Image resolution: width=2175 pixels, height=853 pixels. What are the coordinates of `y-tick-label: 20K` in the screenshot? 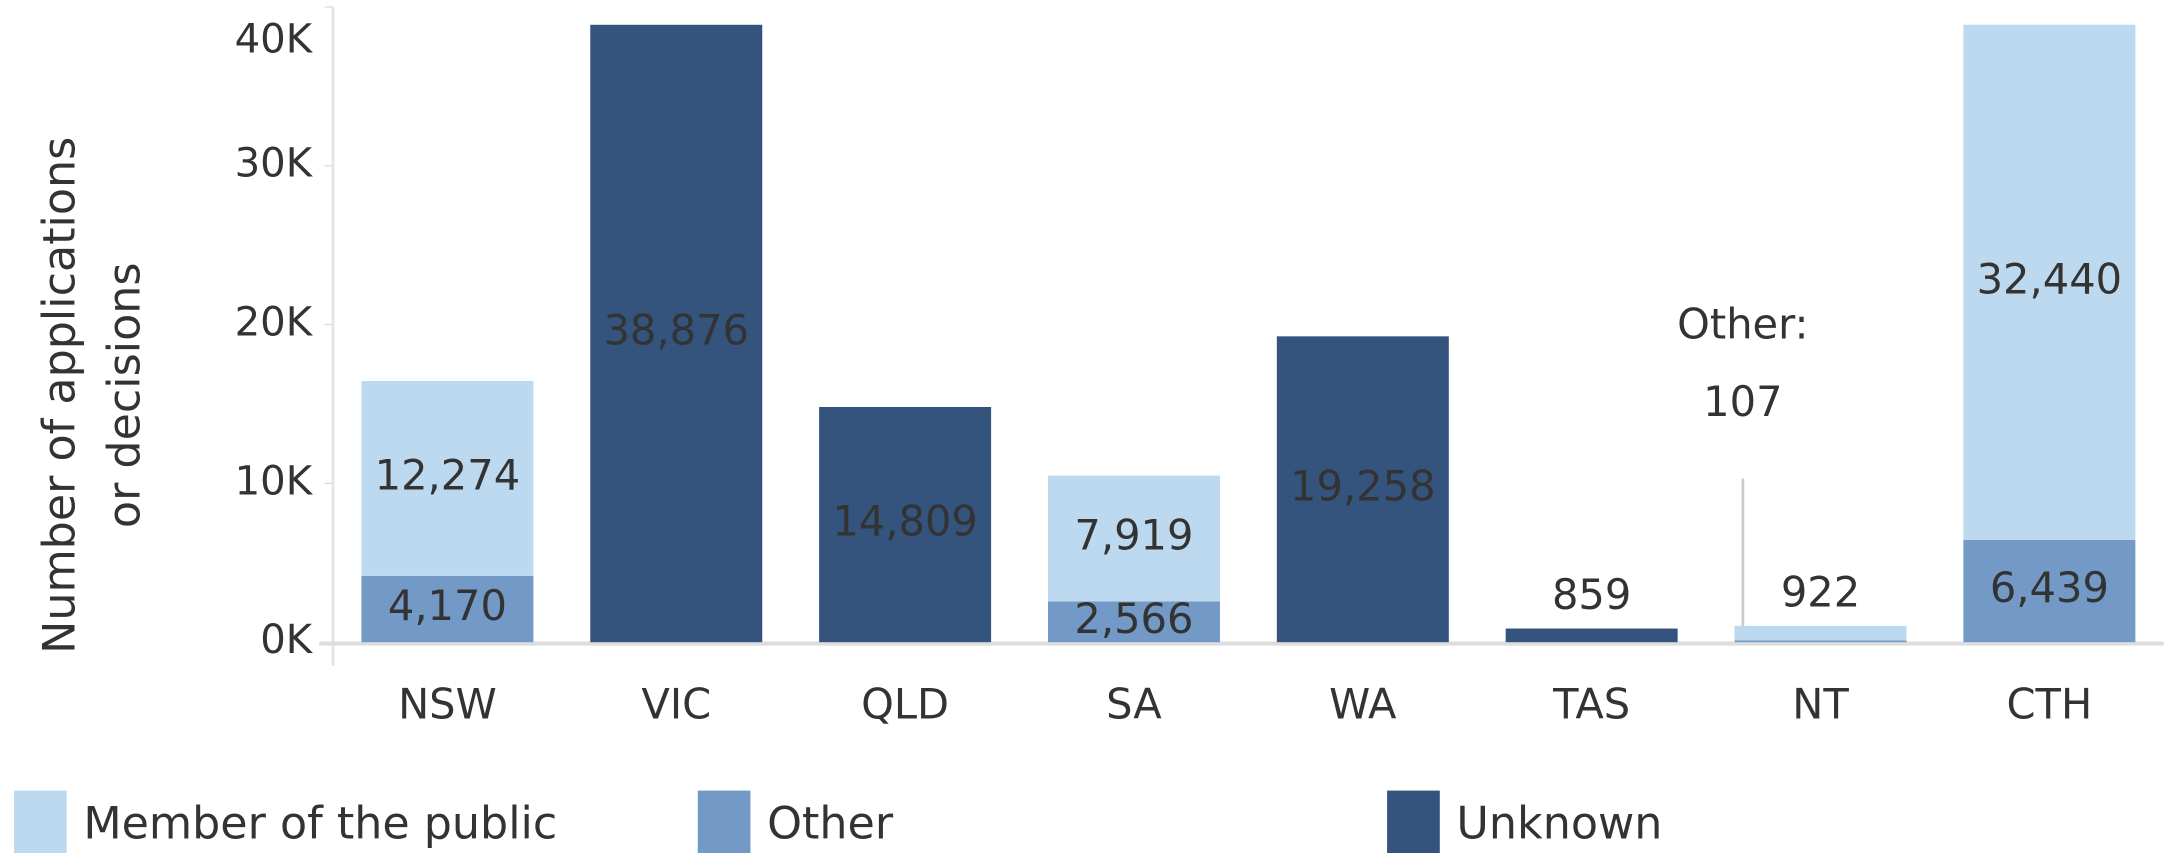 It's located at (274, 323).